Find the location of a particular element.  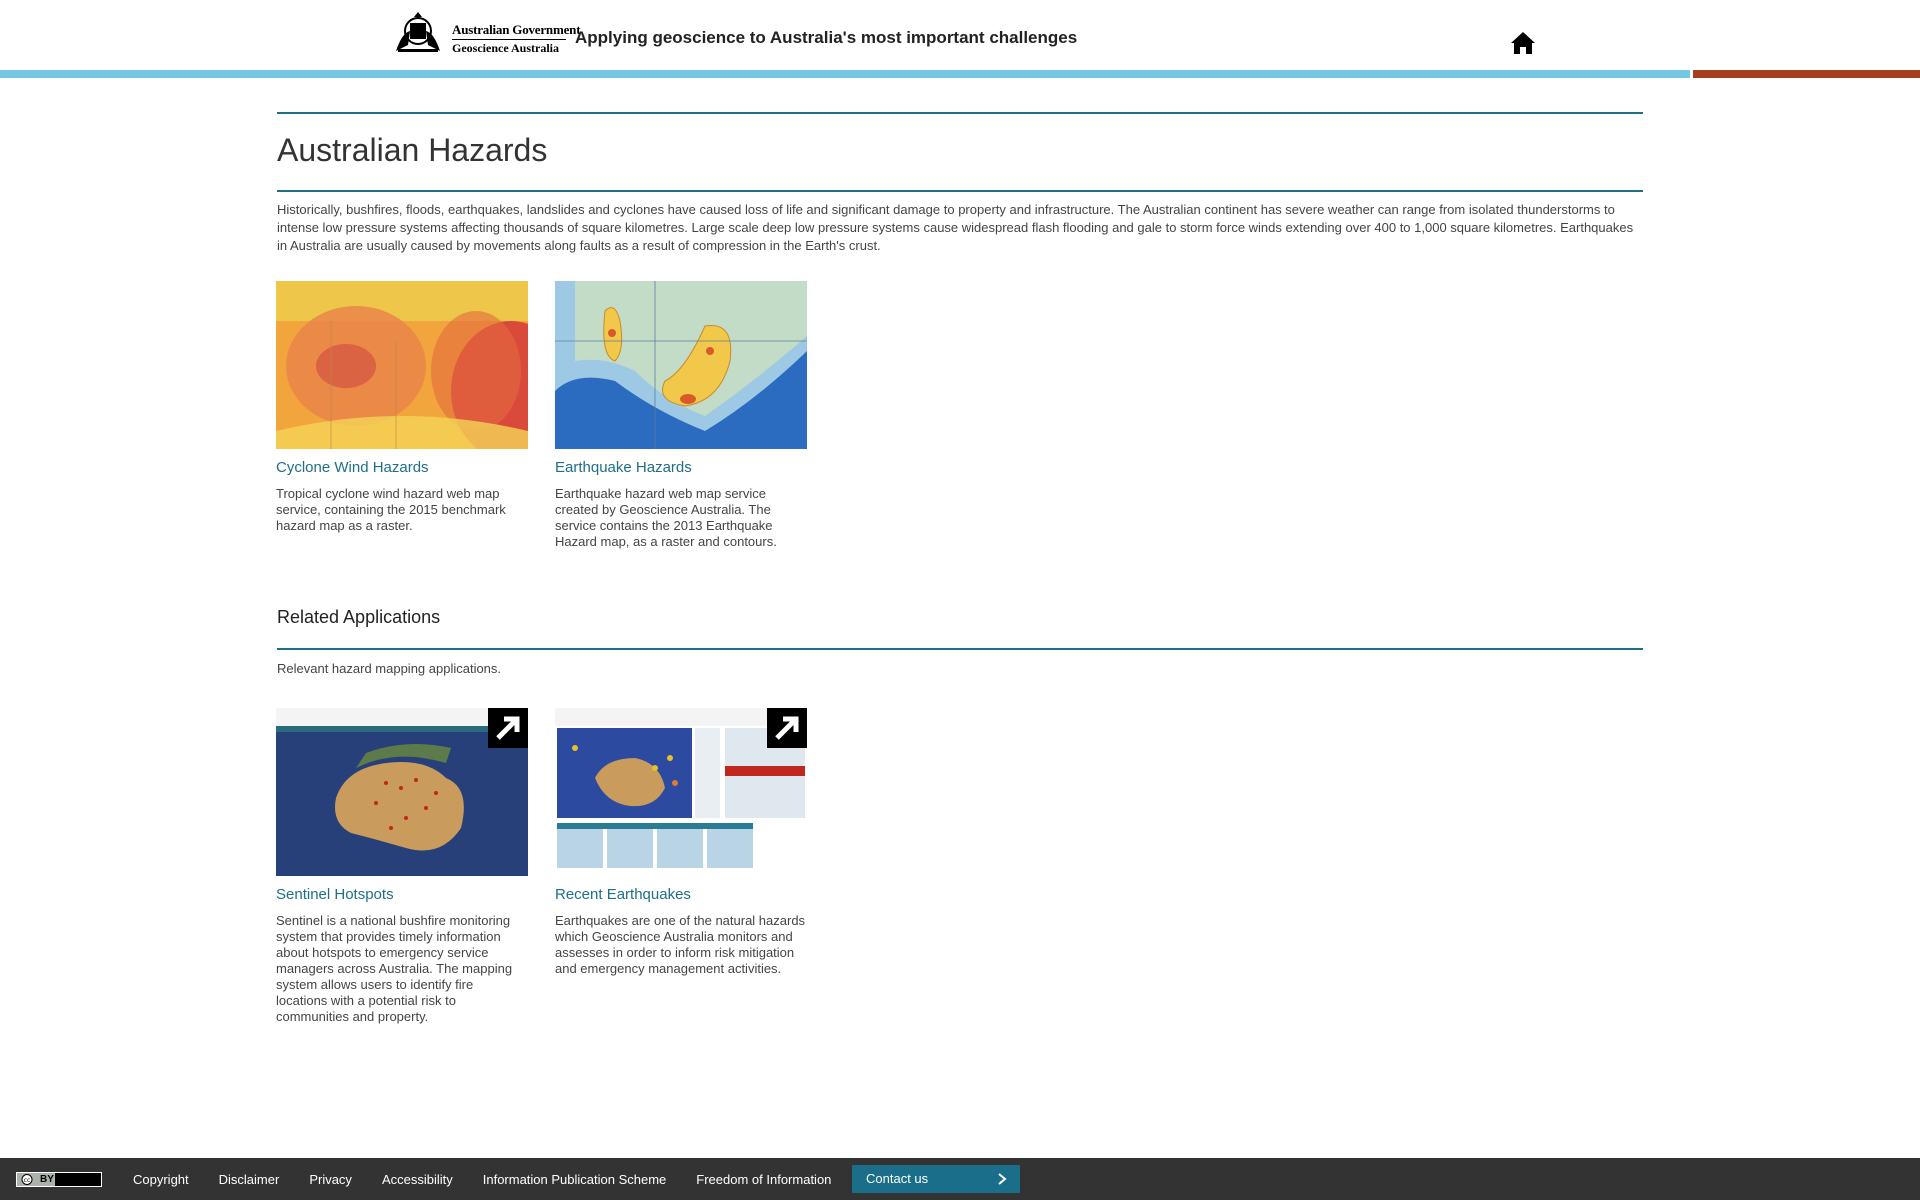

recent-earthquakes-thumbnail is located at coordinates (681, 792).